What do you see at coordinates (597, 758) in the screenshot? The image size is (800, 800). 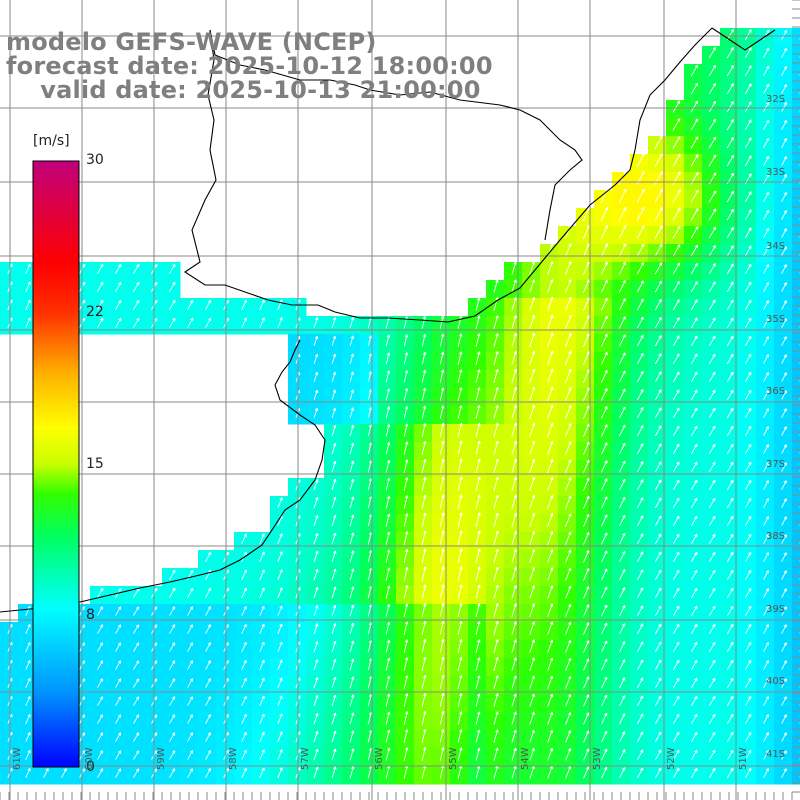 I see `lon-label: 53W` at bounding box center [597, 758].